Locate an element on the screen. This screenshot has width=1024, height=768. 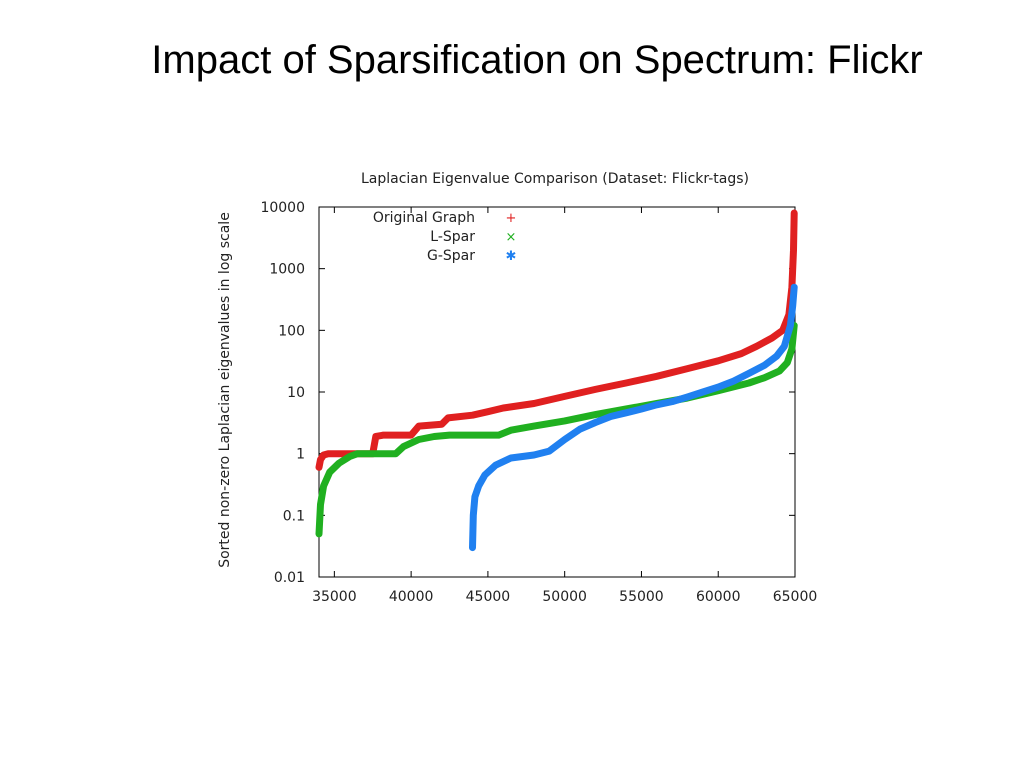
y-tick-label: 1 is located at coordinates (300, 455).